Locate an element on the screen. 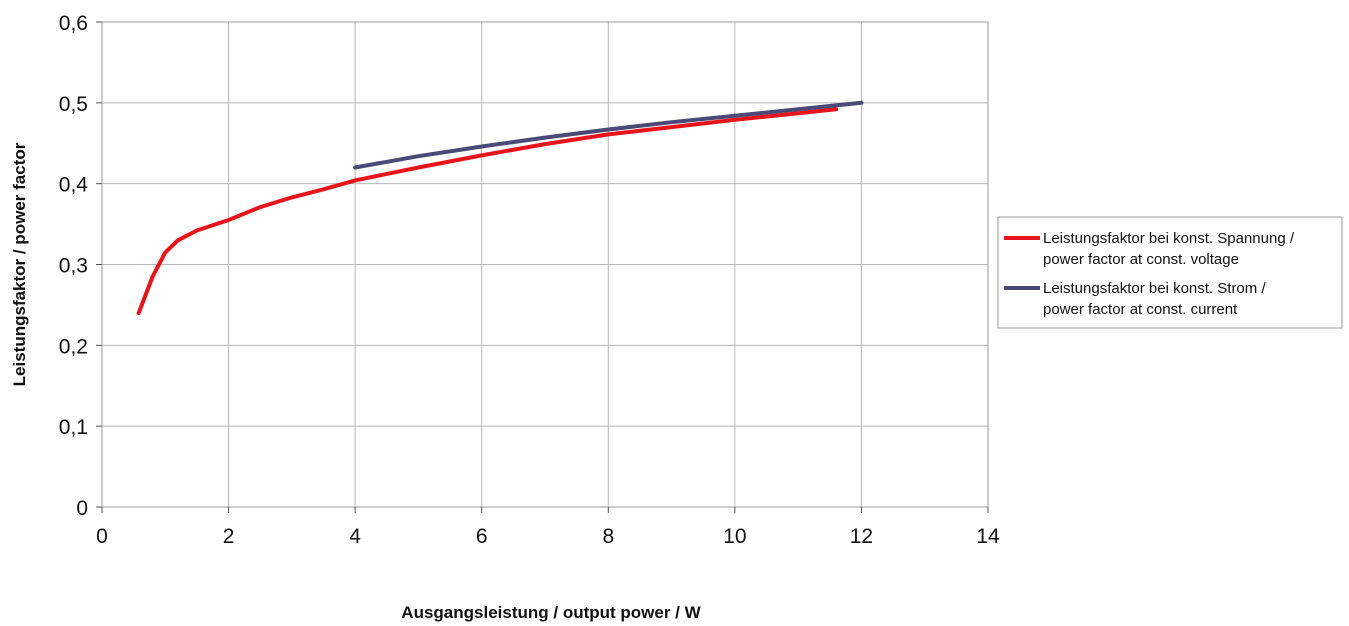  legend-label-constant-voltage-line2: power factor at const. voltage is located at coordinates (1141, 259).